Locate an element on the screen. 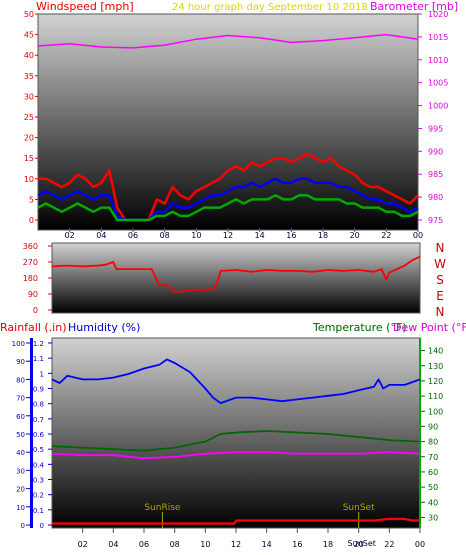  temperature-axis-label: Temperature (°F) is located at coordinates (359, 327).